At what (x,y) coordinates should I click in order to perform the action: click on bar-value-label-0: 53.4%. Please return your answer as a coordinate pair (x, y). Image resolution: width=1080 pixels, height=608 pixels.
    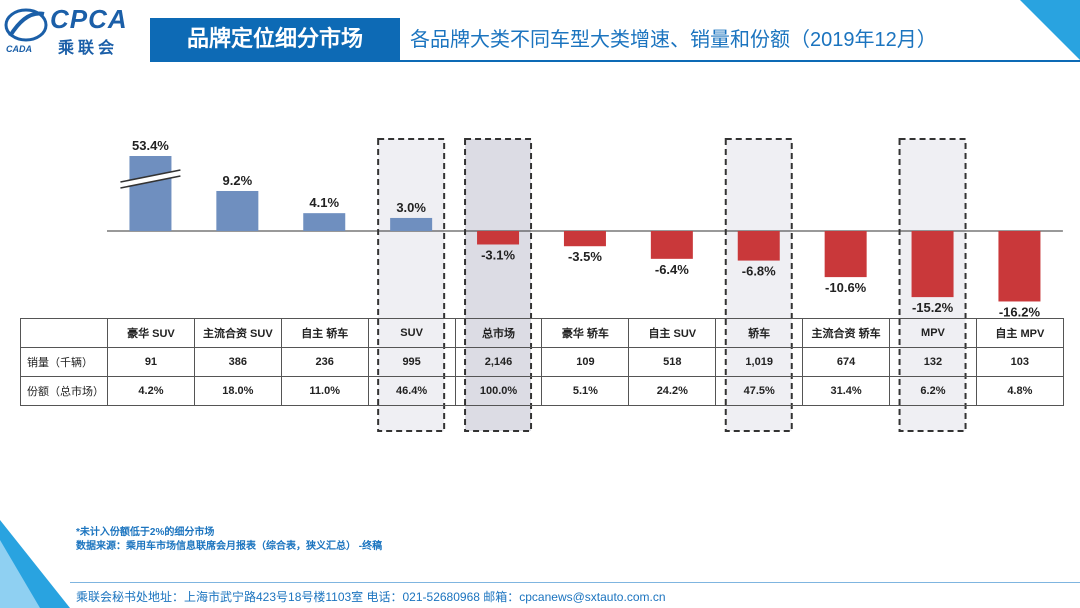
    Looking at the image, I should click on (150, 145).